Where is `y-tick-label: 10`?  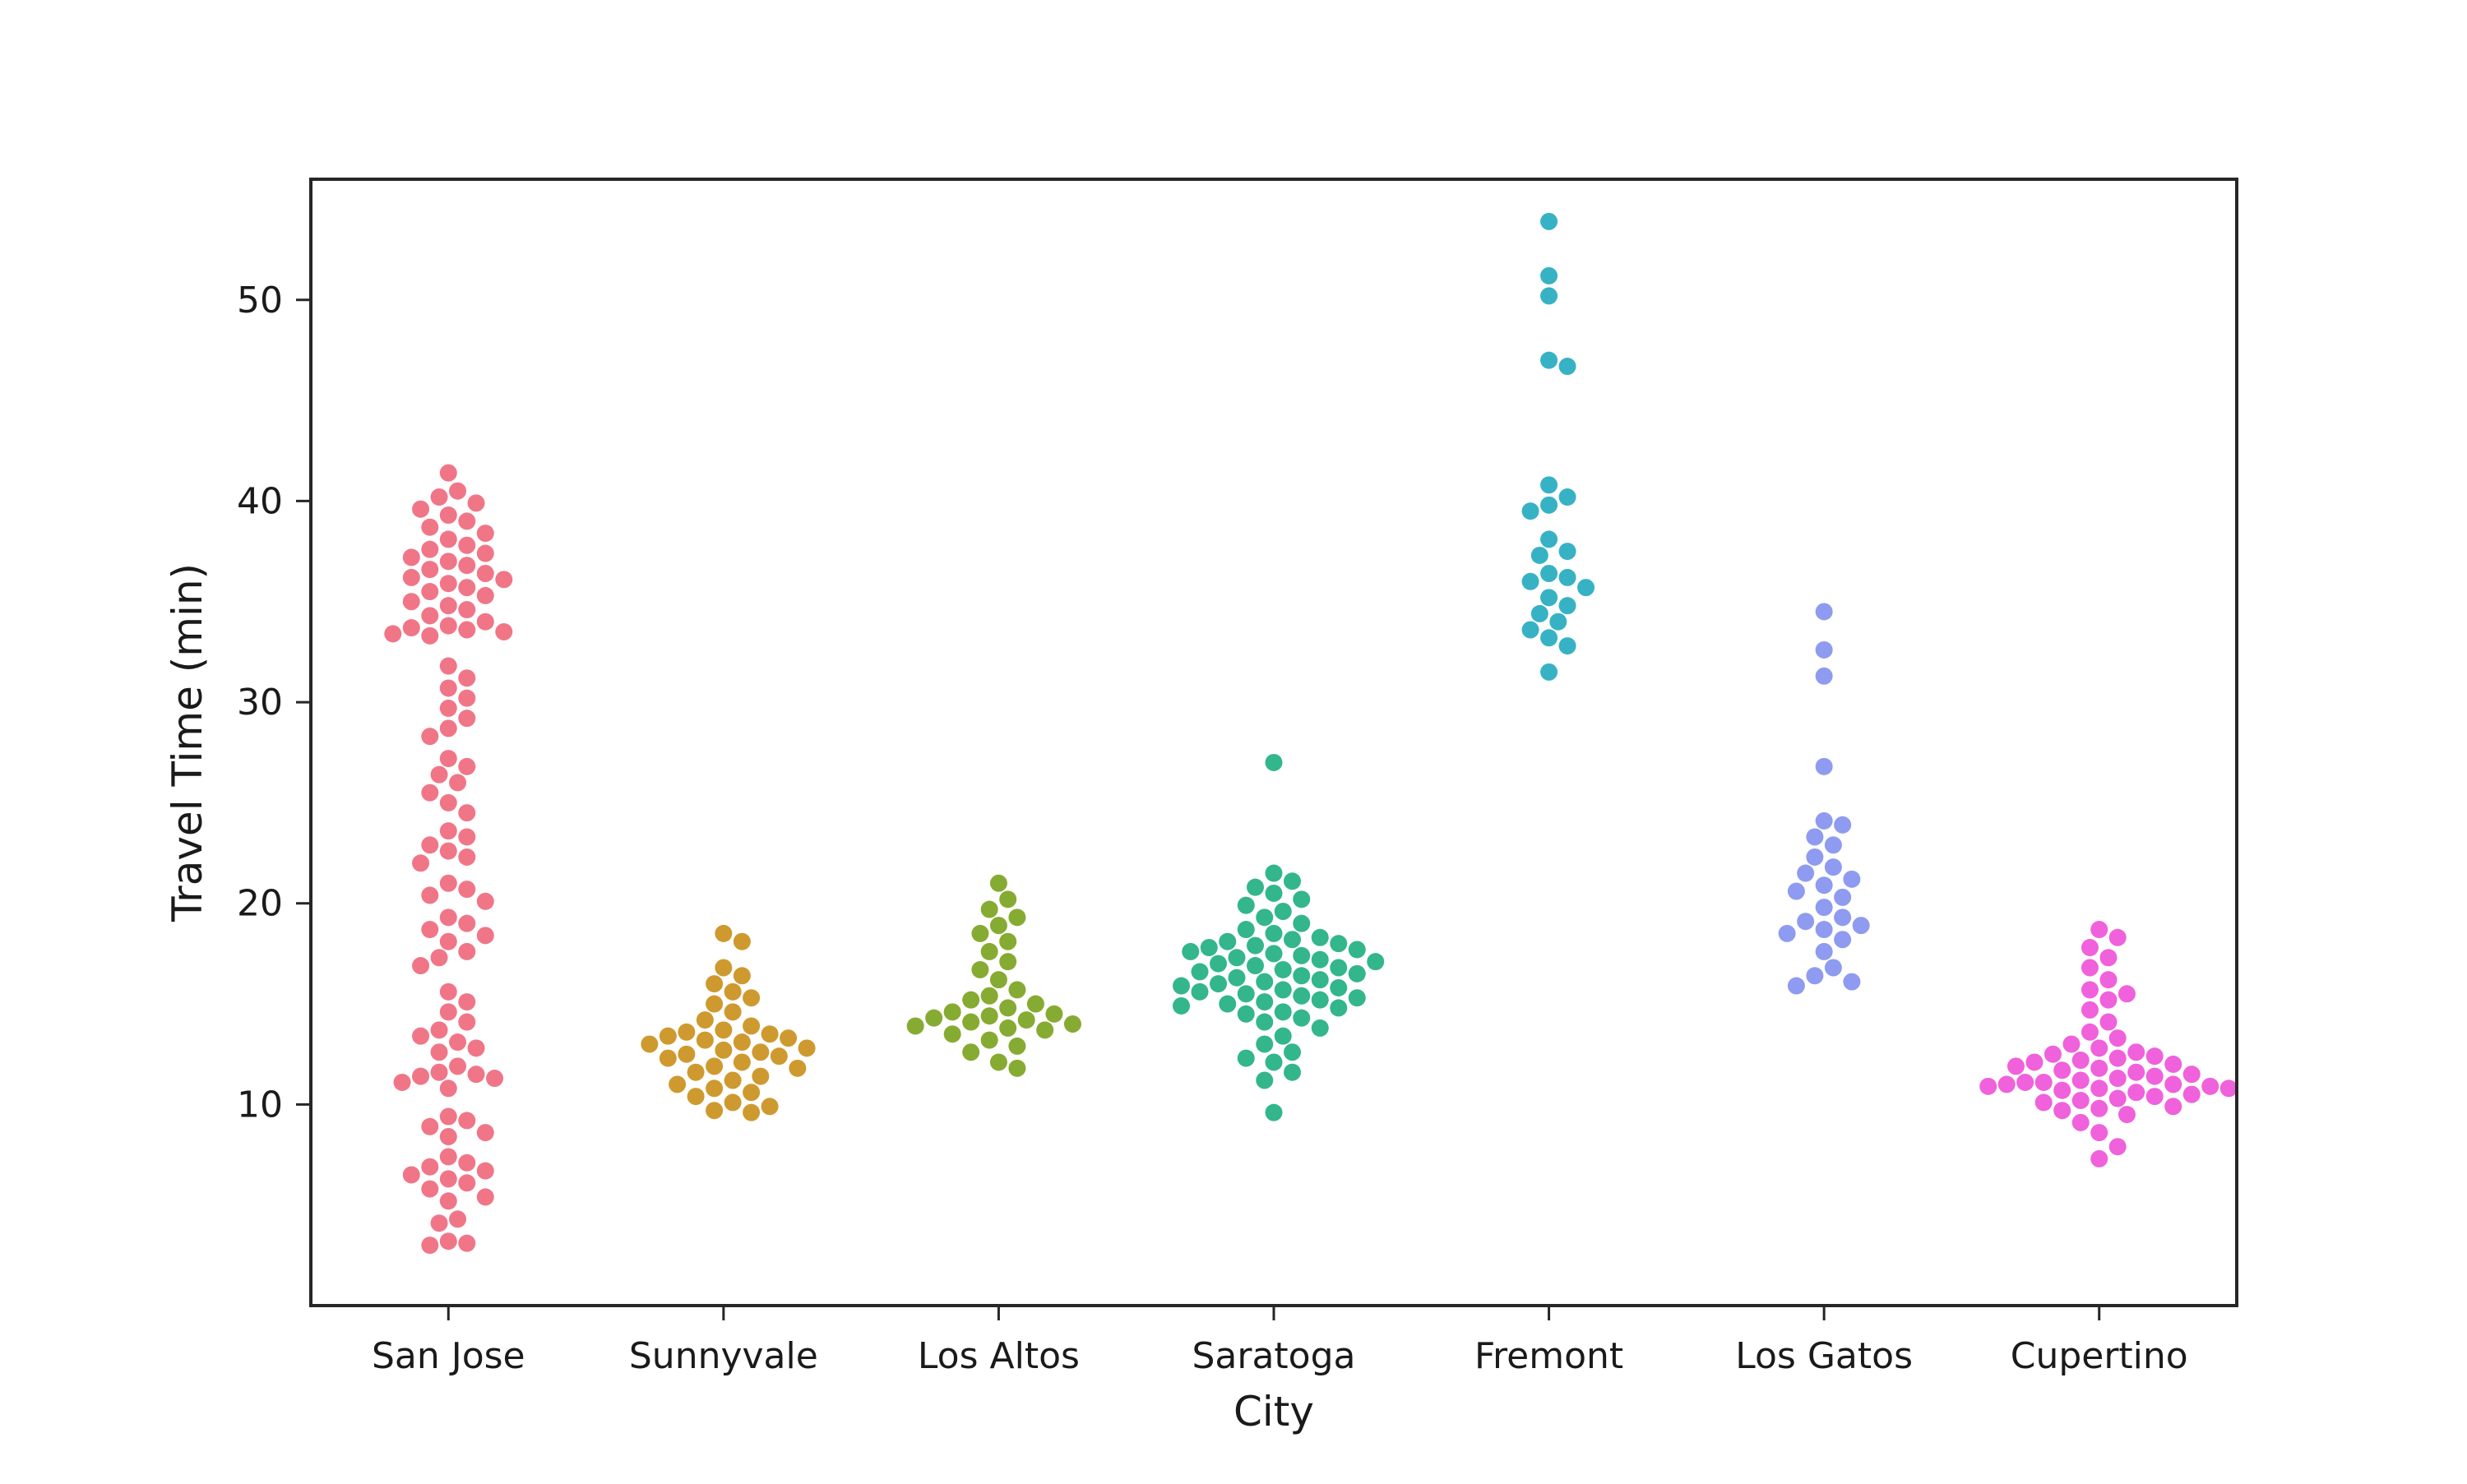
y-tick-label: 10 is located at coordinates (260, 1105).